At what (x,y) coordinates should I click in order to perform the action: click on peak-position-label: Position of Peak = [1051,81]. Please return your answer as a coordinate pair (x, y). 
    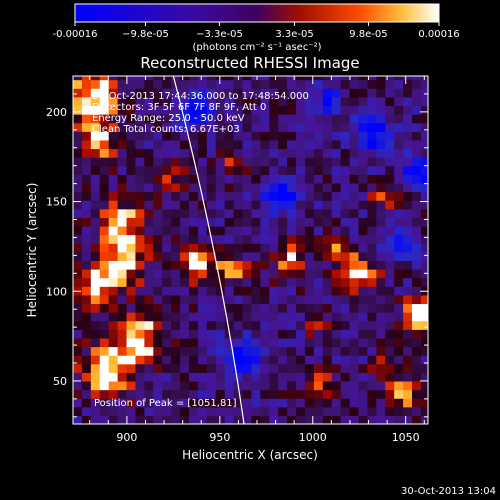
    Looking at the image, I should click on (165, 403).